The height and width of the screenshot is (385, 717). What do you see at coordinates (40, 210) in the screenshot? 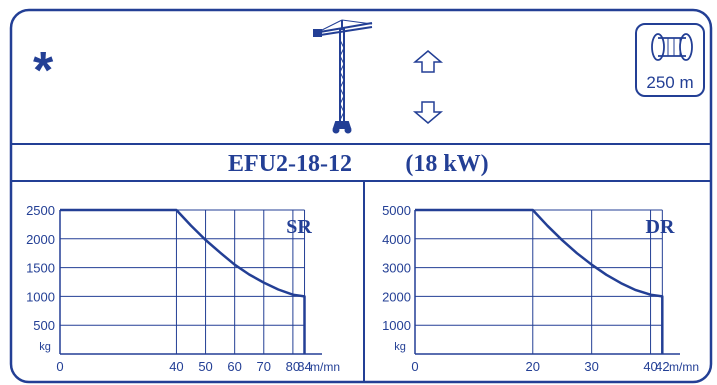
I see `y-tick-label: 2500` at bounding box center [40, 210].